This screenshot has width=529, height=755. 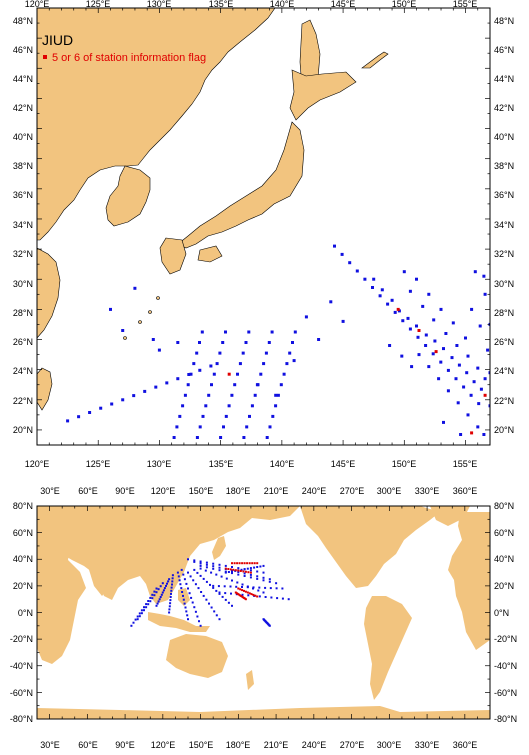 What do you see at coordinates (210, 592) in the screenshot?
I see `station-tracks-bottom` at bounding box center [210, 592].